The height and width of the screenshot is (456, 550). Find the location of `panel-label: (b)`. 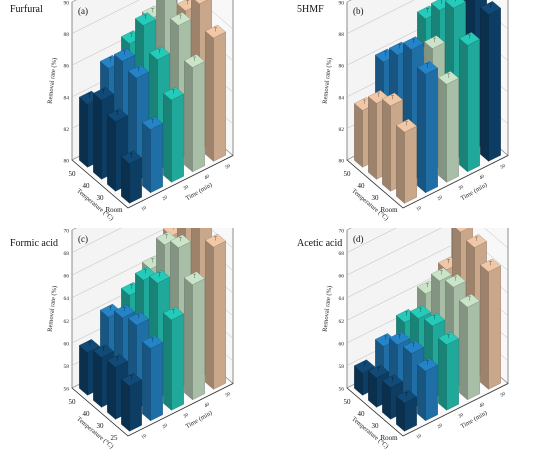

panel-label: (b) is located at coordinates (358, 11).